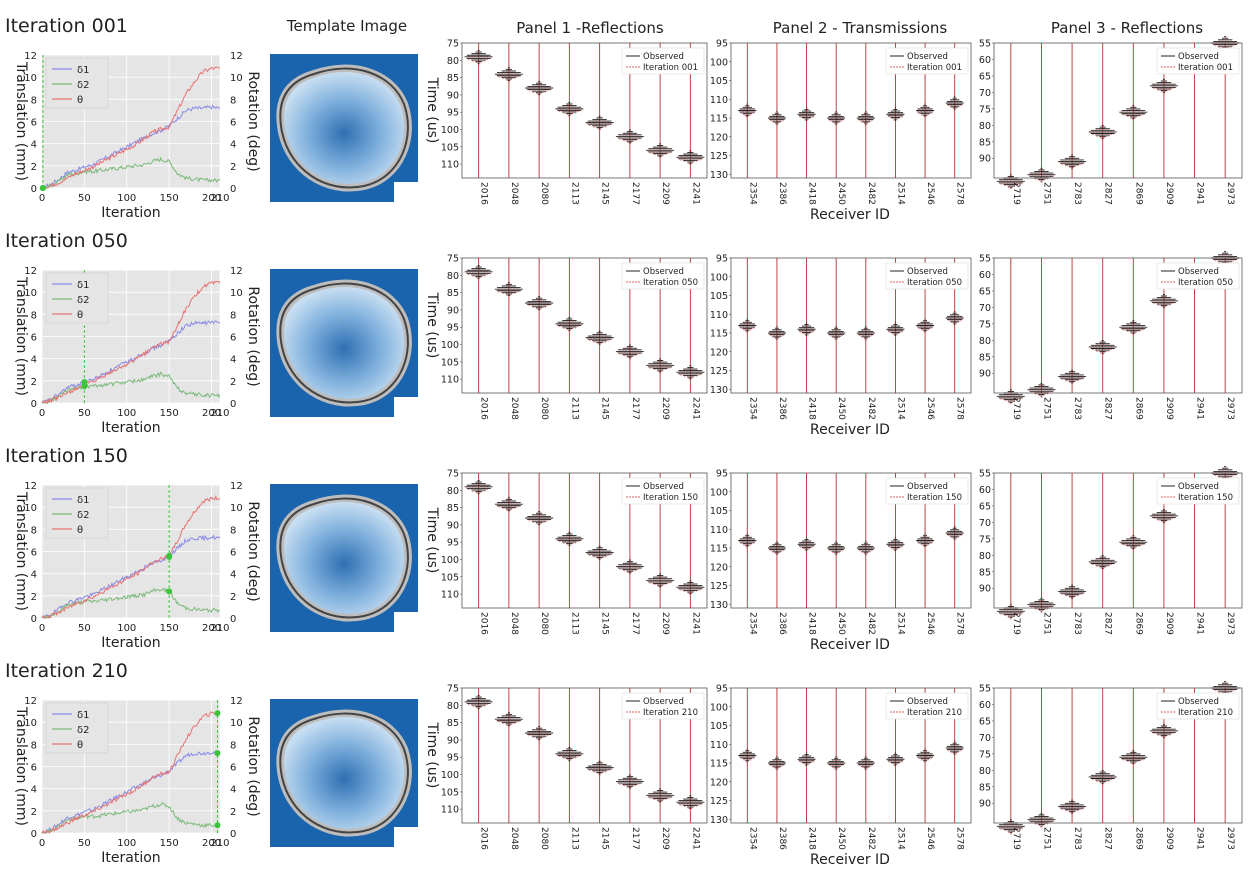 This screenshot has height=885, width=1252. I want to click on column-title-panel3: Panel 3 - Reflections, so click(1127, 28).